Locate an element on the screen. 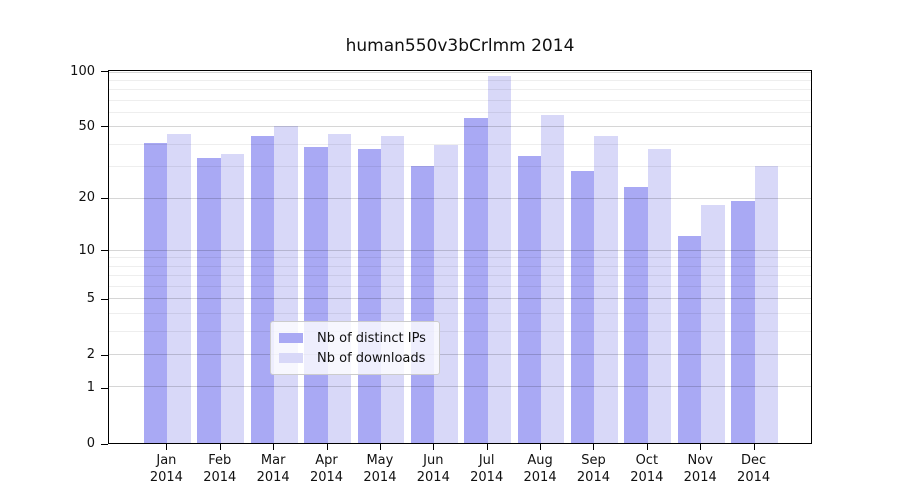 Image resolution: width=900 pixels, height=500 pixels. x-tick-mark-sep is located at coordinates (594, 447).